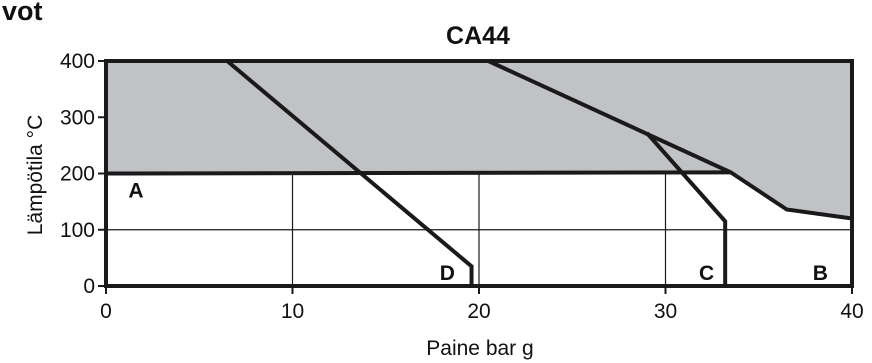 The width and height of the screenshot is (872, 363). What do you see at coordinates (478, 36) in the screenshot?
I see `chart-title: CA44` at bounding box center [478, 36].